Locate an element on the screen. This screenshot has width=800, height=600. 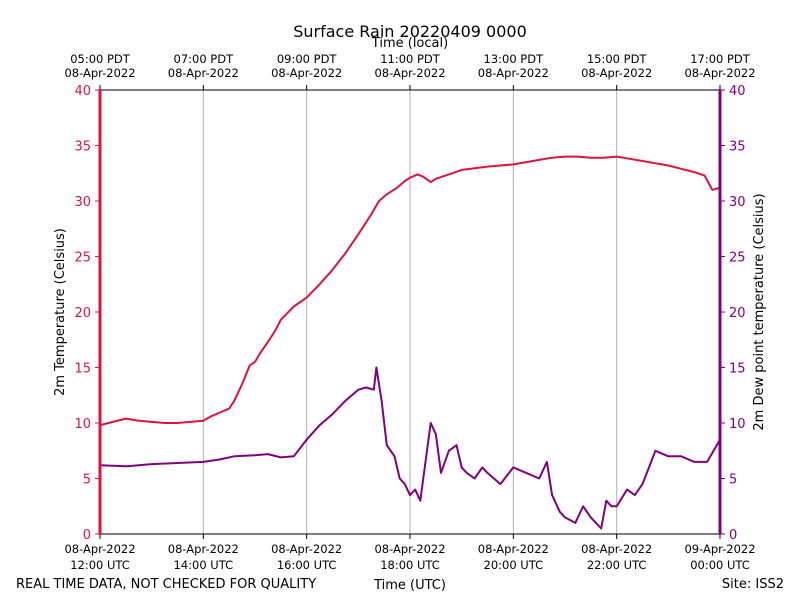
y-tick-label-left: 35 is located at coordinates (82, 147).